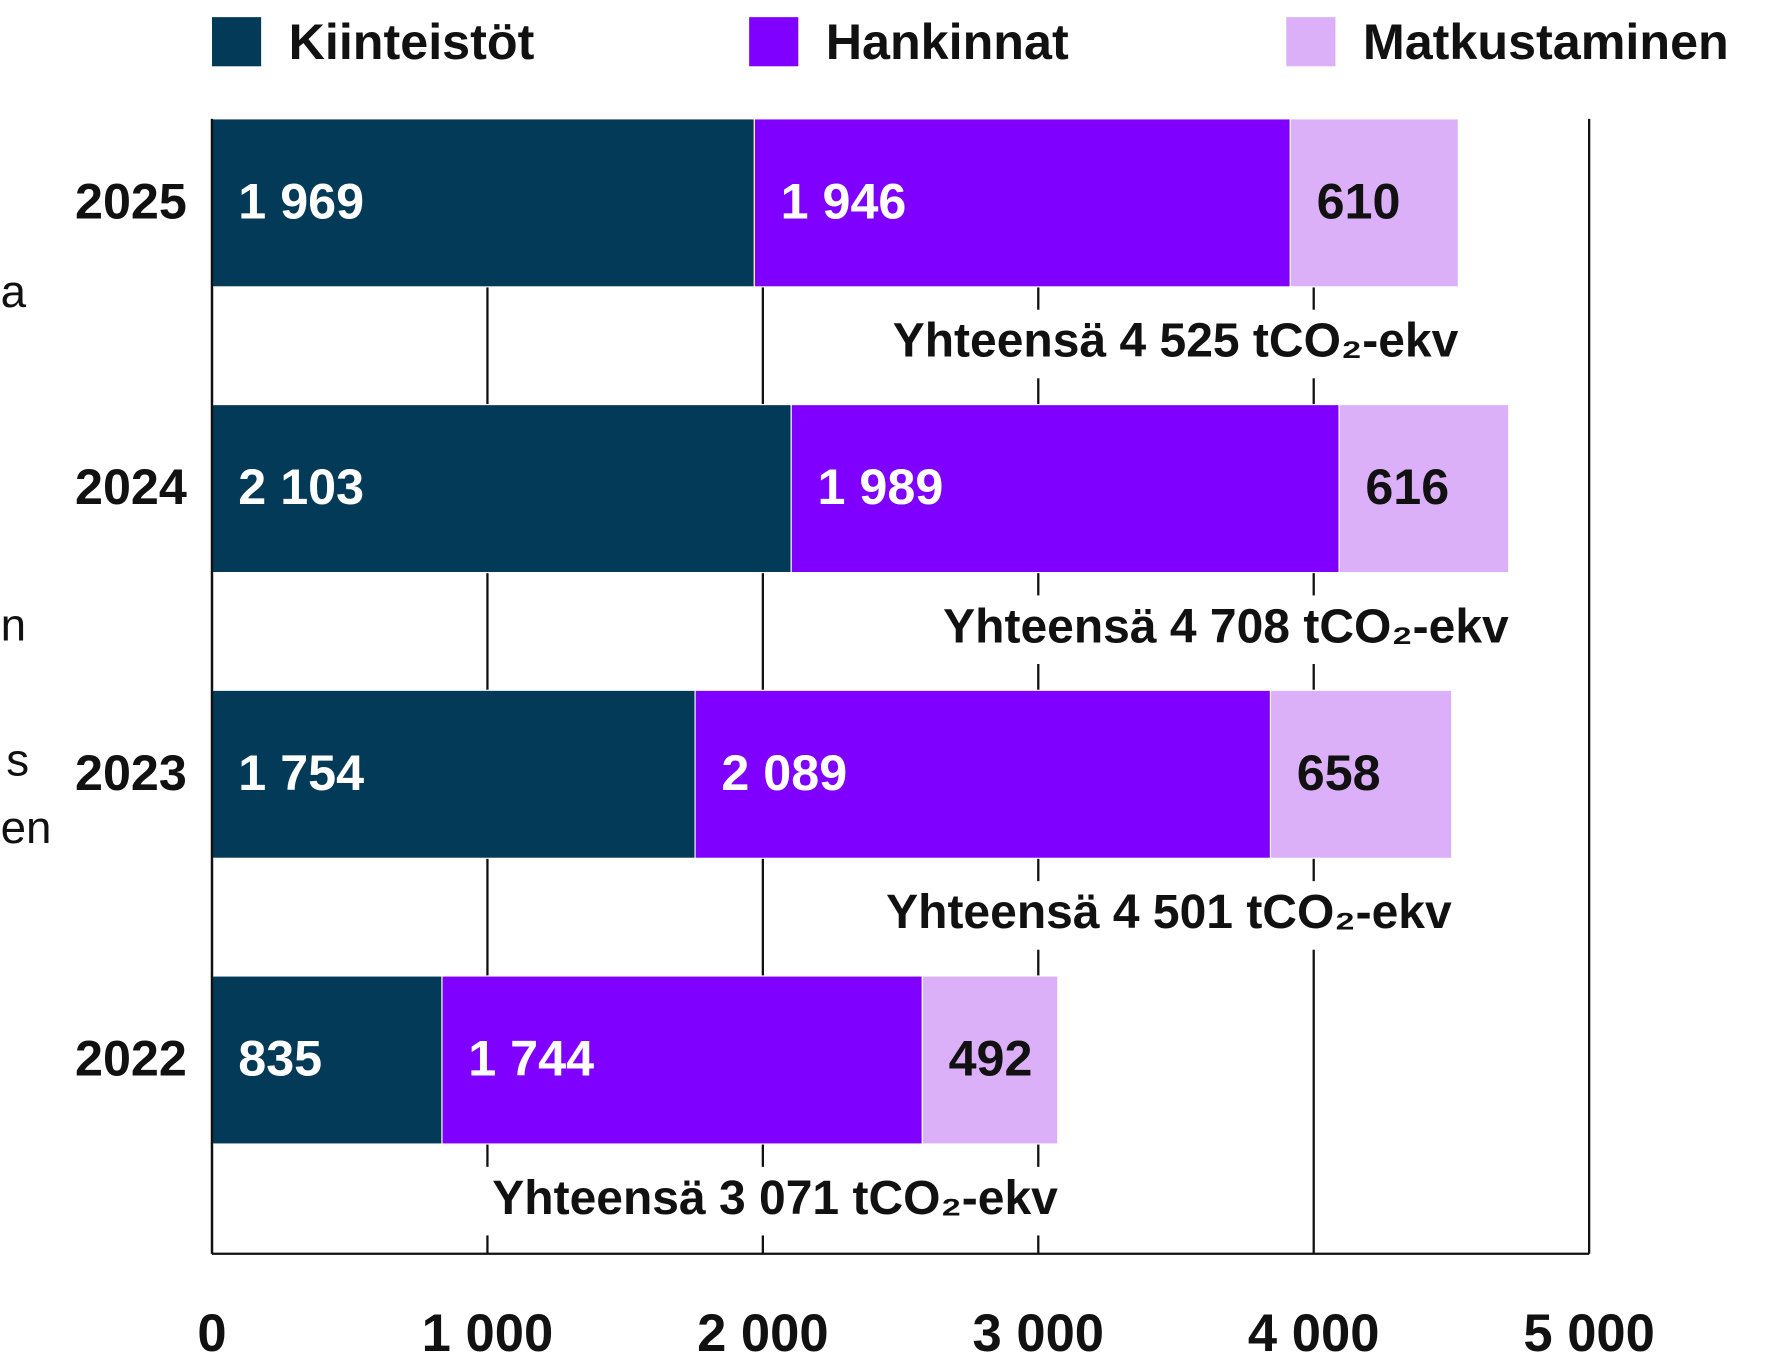  I want to click on cropped-text: n, so click(13, 625).